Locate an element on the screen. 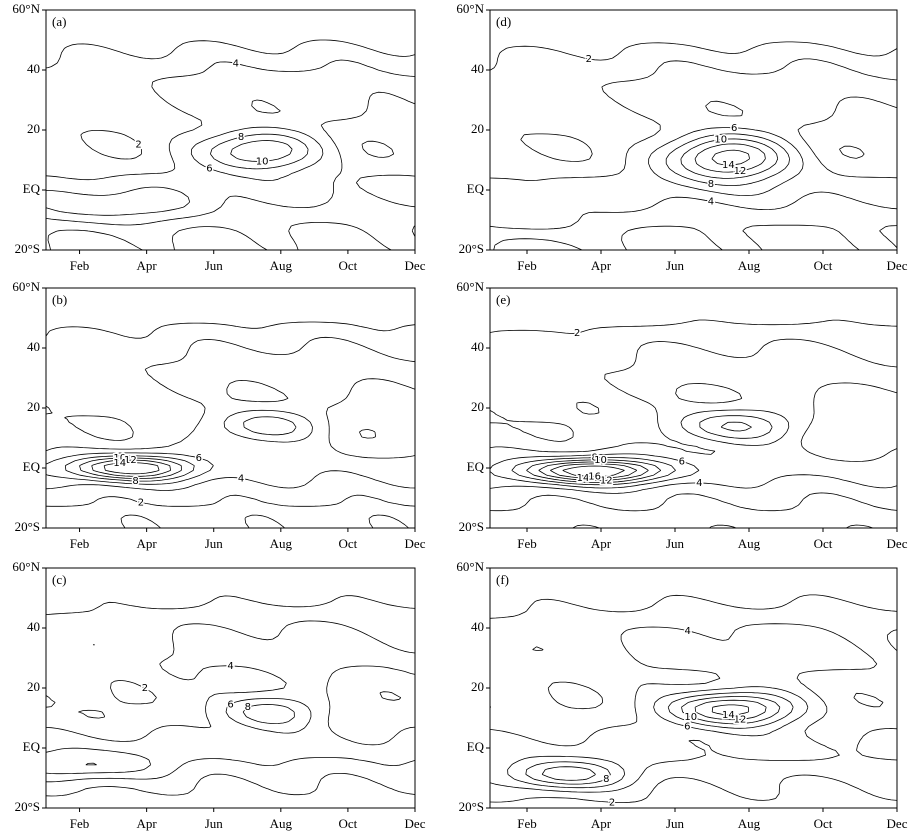  panel-label: (b) is located at coordinates (59, 299).